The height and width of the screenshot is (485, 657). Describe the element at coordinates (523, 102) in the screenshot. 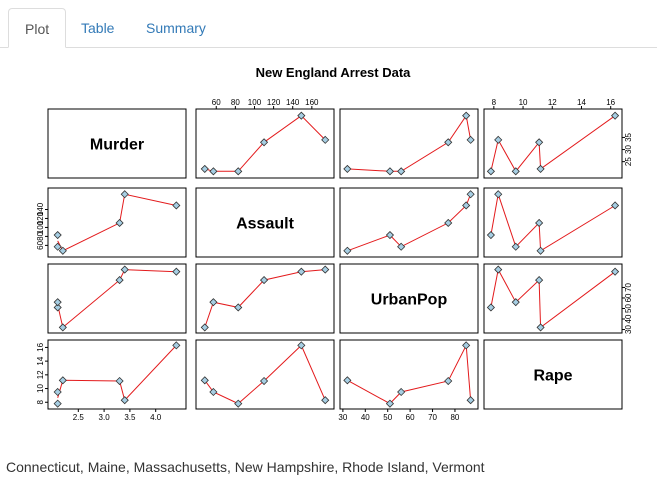

I see `tick-label: 10` at that location.